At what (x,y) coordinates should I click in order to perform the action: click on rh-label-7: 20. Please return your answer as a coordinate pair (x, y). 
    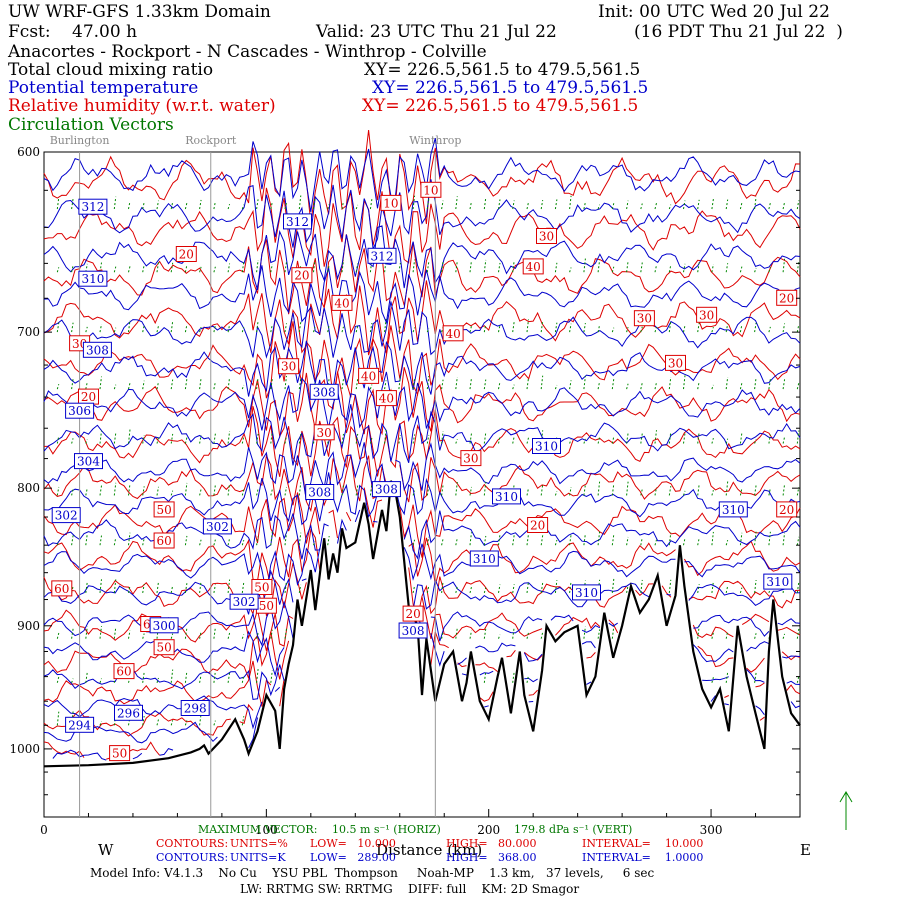
    Looking at the image, I should click on (786, 510).